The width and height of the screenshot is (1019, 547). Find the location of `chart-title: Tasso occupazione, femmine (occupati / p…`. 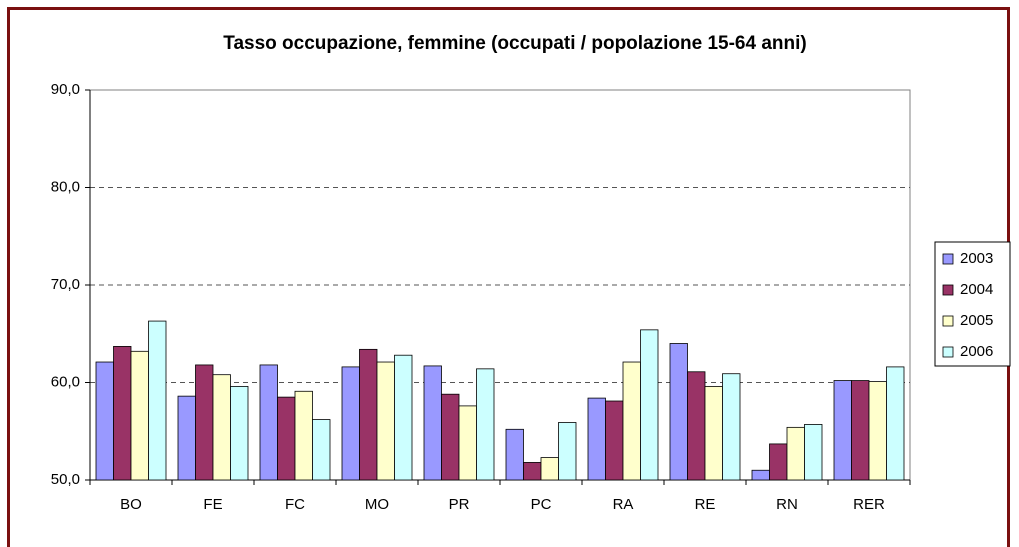

chart-title: Tasso occupazione, femmine (occupati / p… is located at coordinates (515, 43).